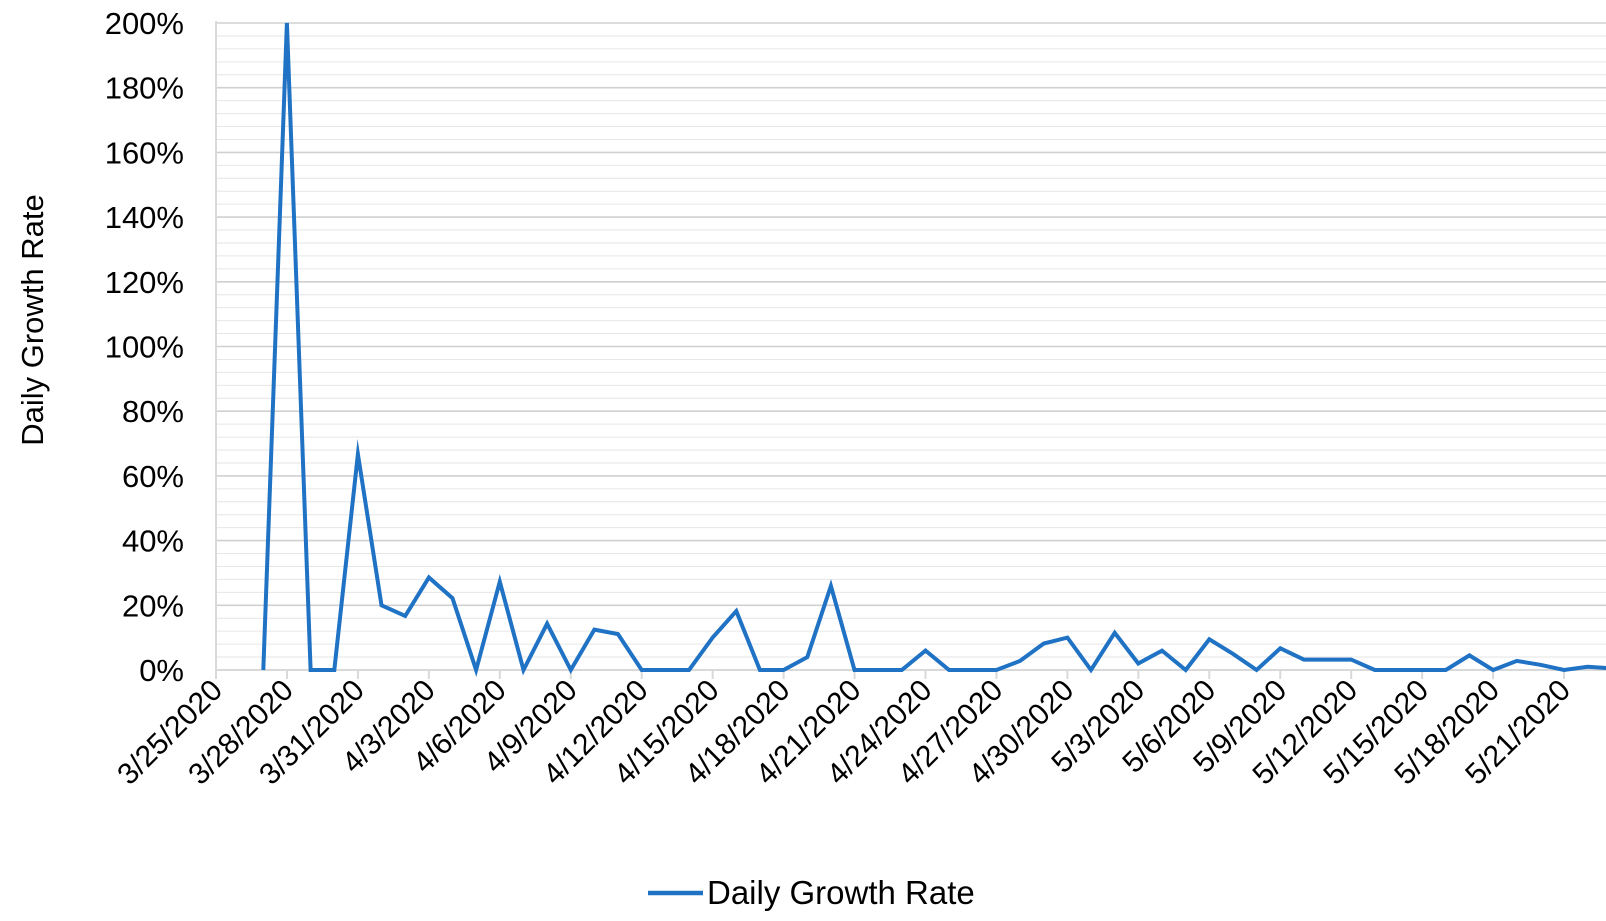 Image resolution: width=1606 pixels, height=921 pixels. Describe the element at coordinates (161, 670) in the screenshot. I see `y-tick-label: 0%` at that location.